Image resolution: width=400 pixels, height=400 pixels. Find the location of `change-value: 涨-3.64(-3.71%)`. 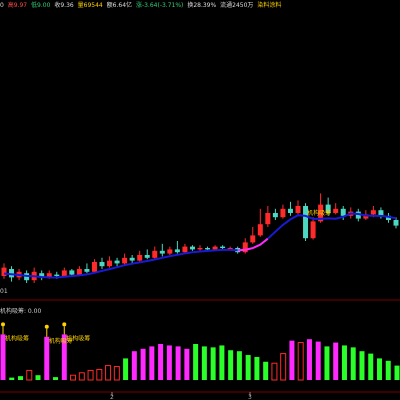

change-value: 涨-3.64(-3.71%) is located at coordinates (159, 5).